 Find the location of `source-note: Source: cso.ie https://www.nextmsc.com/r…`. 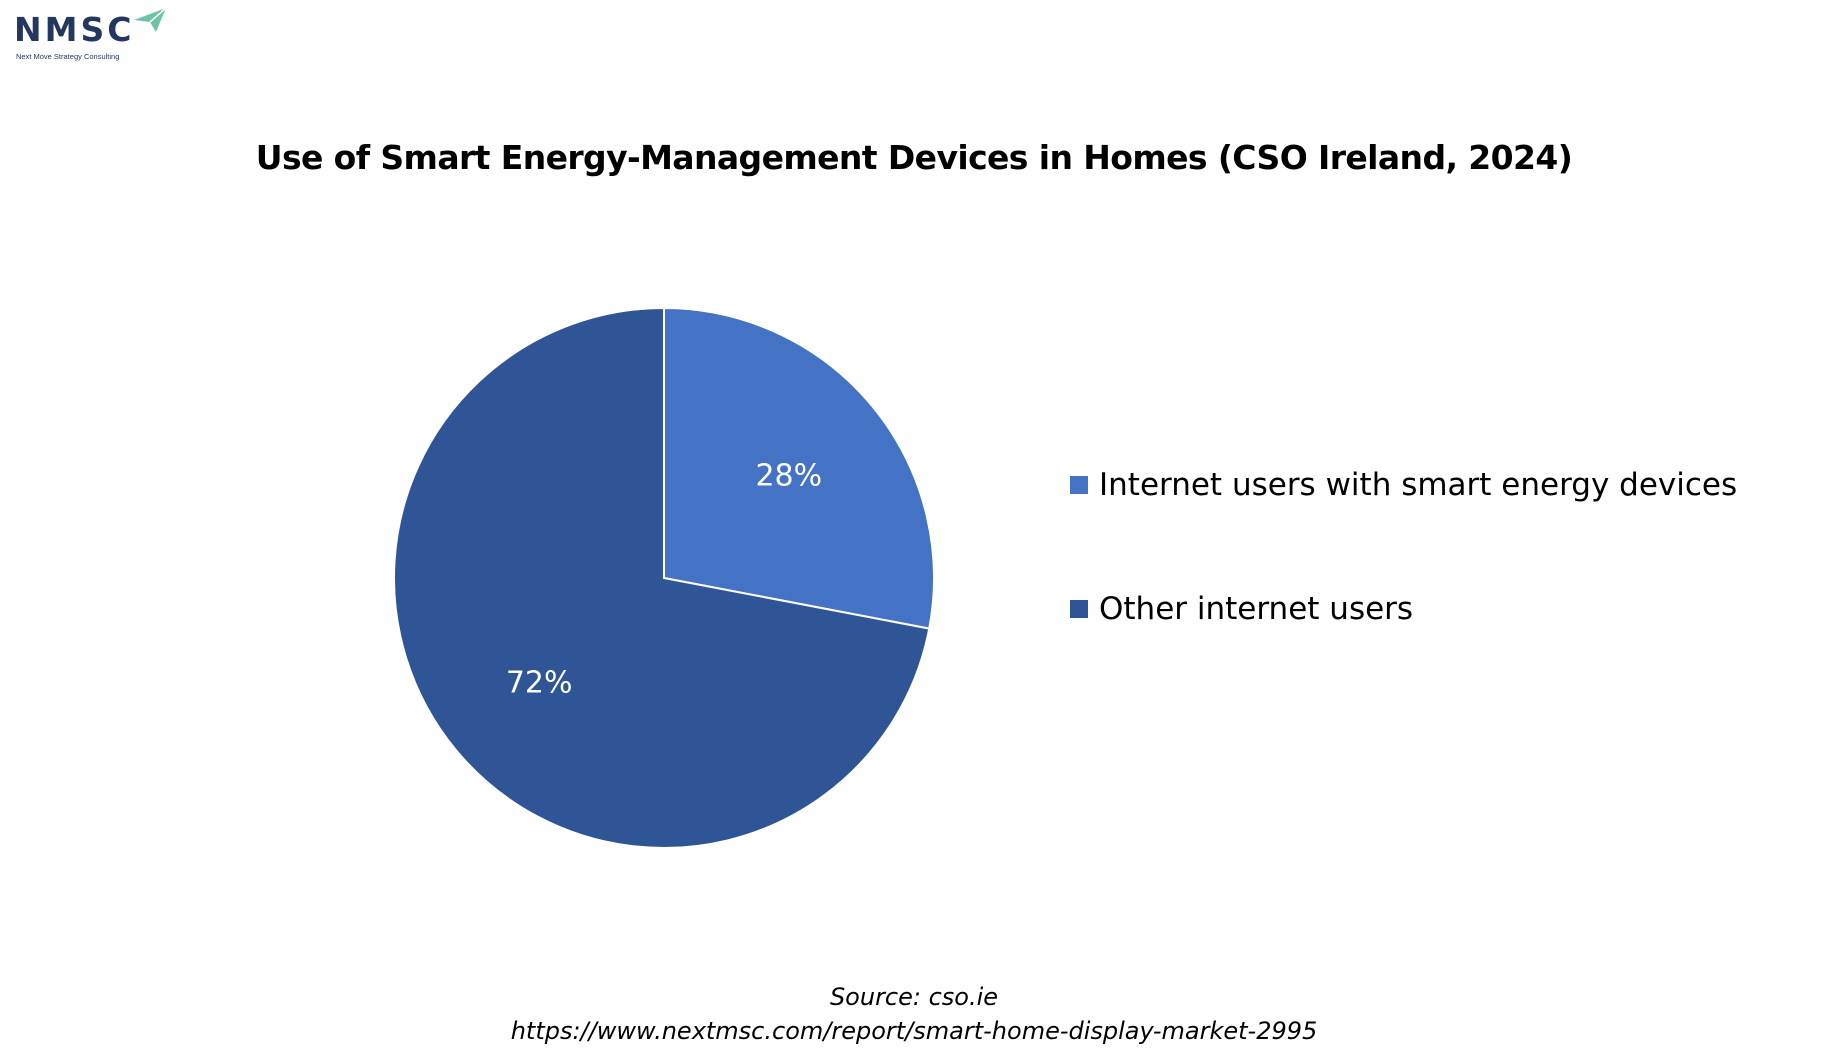

source-note: Source: cso.ie https://www.nextmsc.com/r… is located at coordinates (914, 1014).